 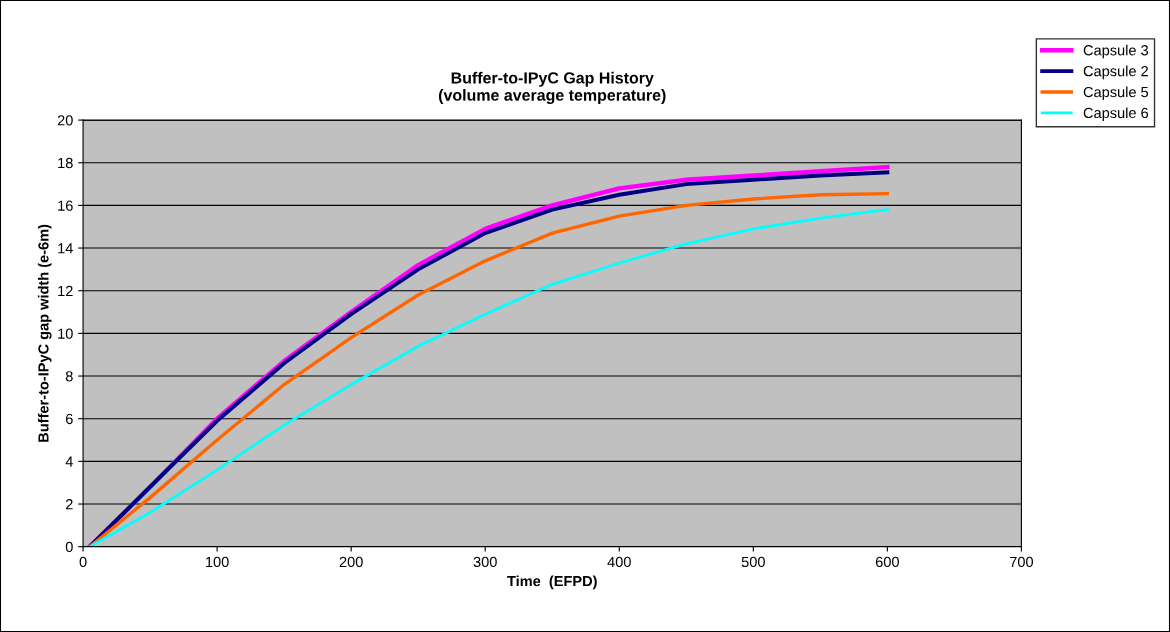 What do you see at coordinates (552, 582) in the screenshot?
I see `x-axis-title: Time (EFPD)` at bounding box center [552, 582].